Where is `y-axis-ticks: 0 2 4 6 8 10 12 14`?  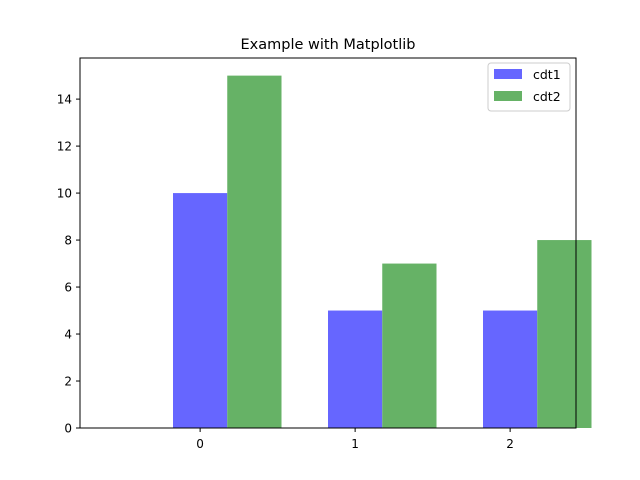 y-axis-ticks: 0 2 4 6 8 10 12 14 is located at coordinates (68, 264).